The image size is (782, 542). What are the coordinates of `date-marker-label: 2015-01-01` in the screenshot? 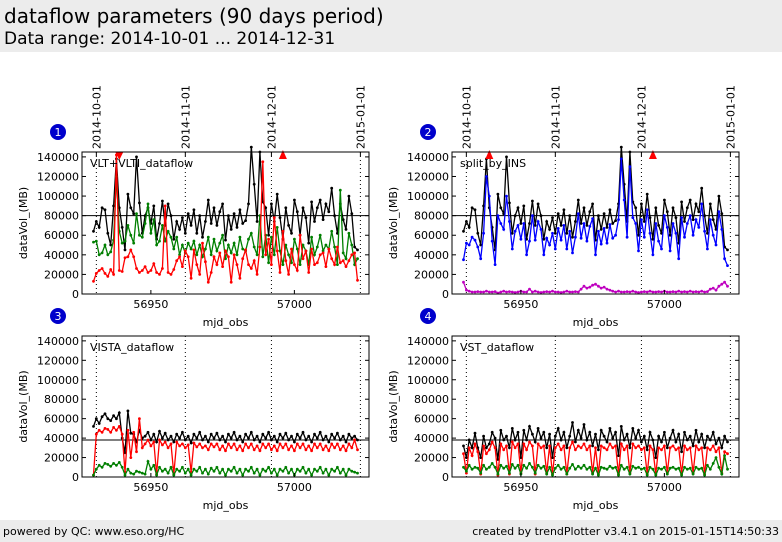 It's located at (730, 117).